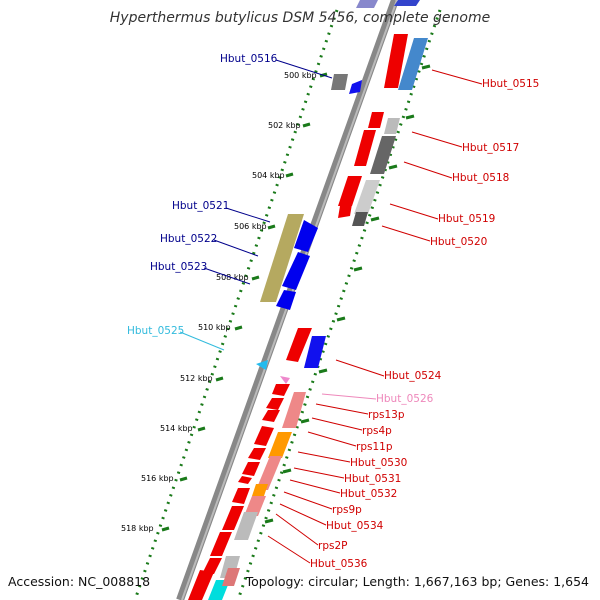 The height and width of the screenshot is (600, 600). I want to click on gene-rps9p-orange, so click(260, 490).